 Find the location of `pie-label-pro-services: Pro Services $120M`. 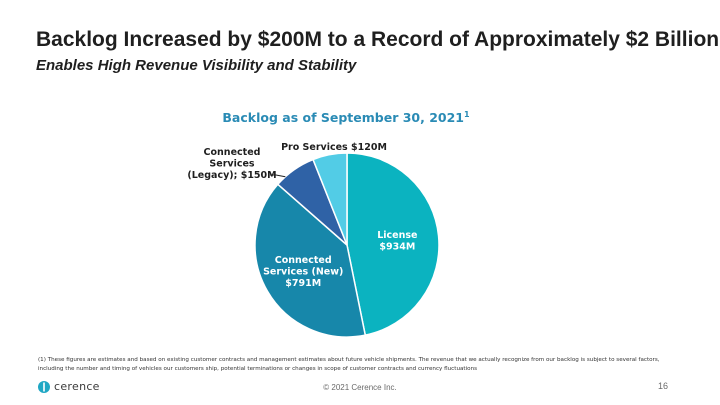

pie-label-pro-services: Pro Services $120M is located at coordinates (334, 147).